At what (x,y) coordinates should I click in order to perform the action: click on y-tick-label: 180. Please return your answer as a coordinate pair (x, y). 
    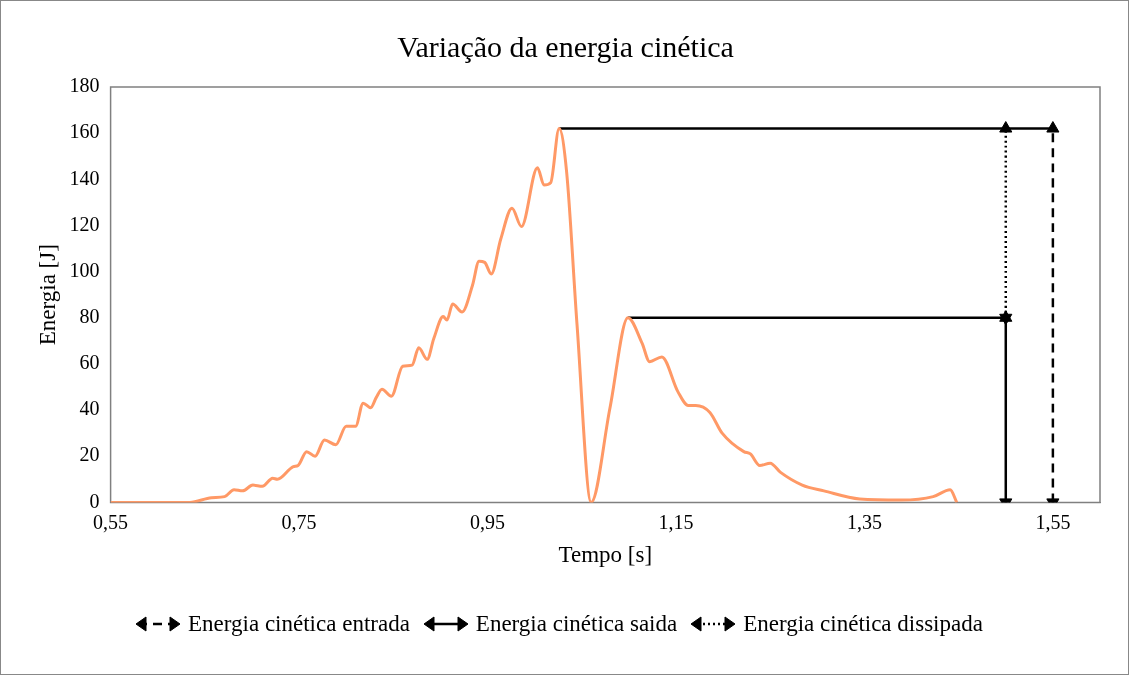
    Looking at the image, I should click on (84, 85).